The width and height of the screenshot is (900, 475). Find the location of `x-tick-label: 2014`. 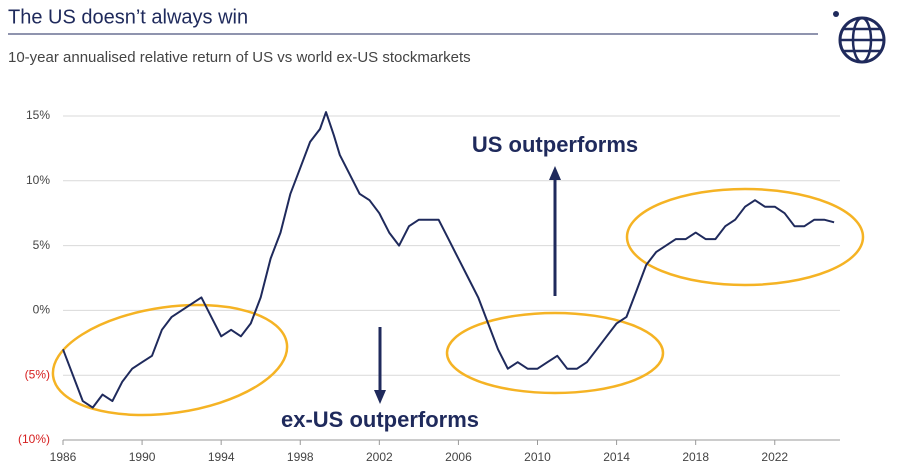

x-tick-label: 2014 is located at coordinates (616, 457).